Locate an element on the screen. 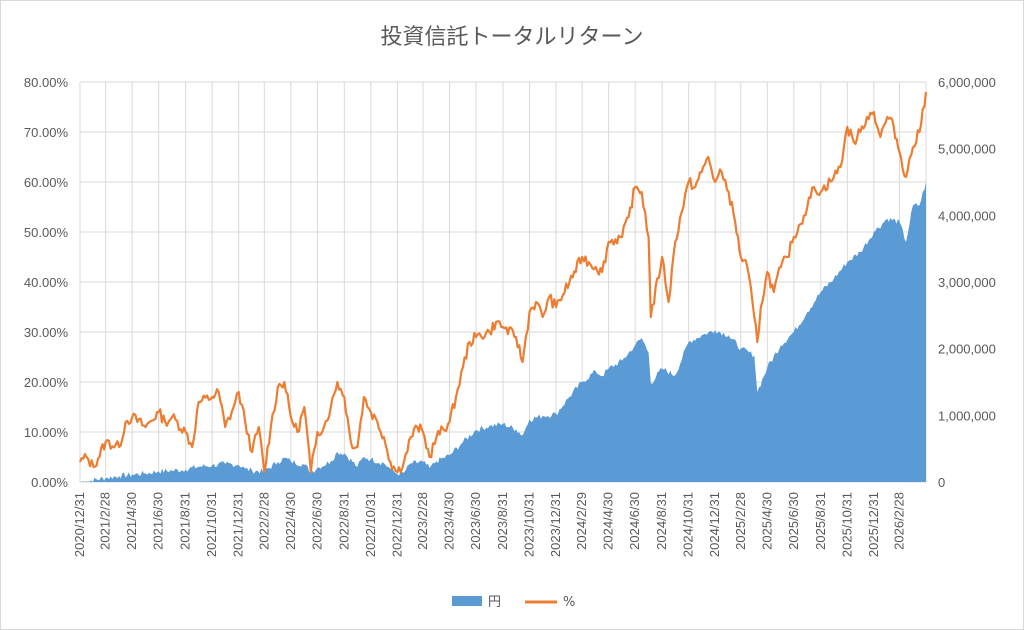  x-tick-label: 2024/6/30 is located at coordinates (634, 521).